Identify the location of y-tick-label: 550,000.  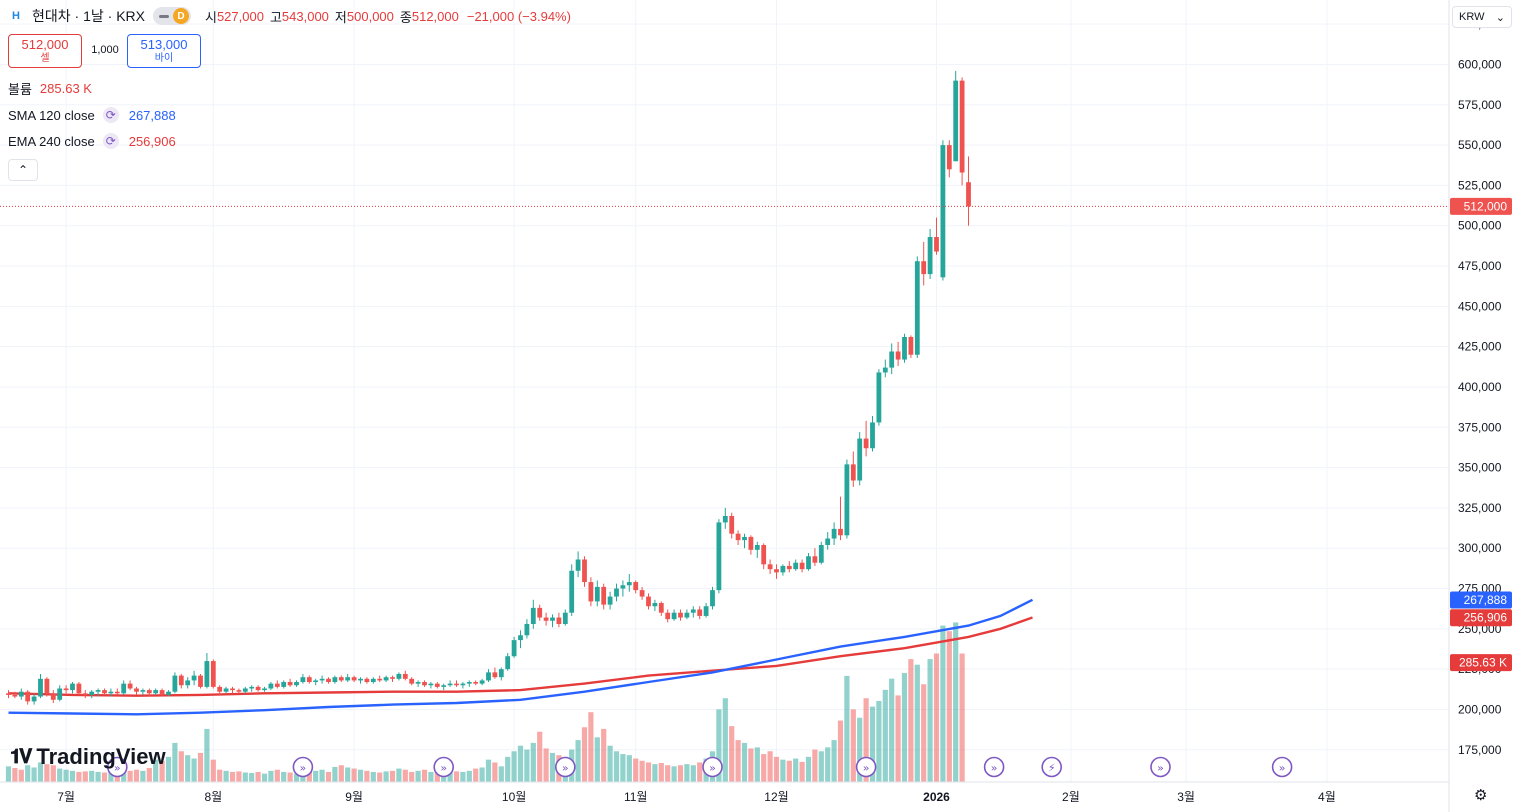
(1480, 145).